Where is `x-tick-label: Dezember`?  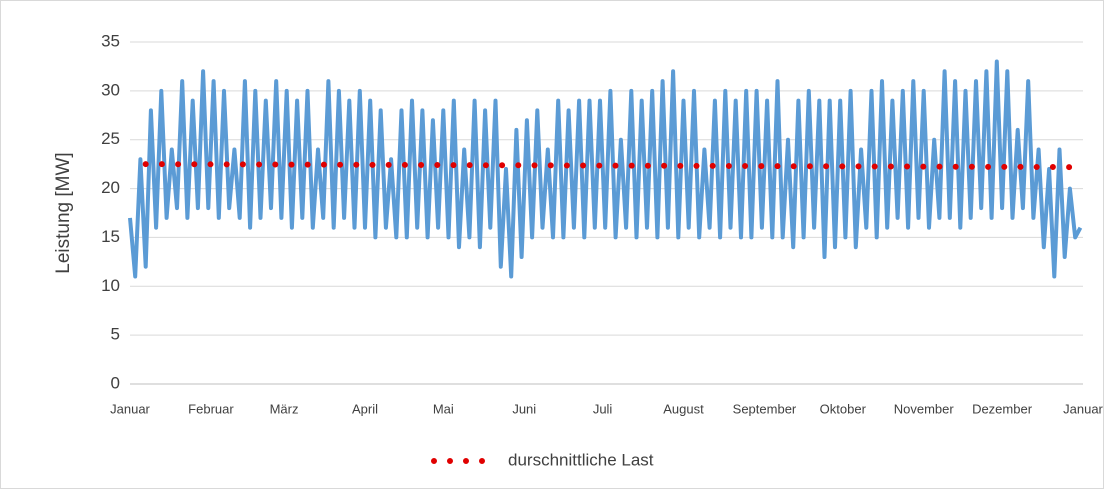
x-tick-label: Dezember is located at coordinates (1002, 408).